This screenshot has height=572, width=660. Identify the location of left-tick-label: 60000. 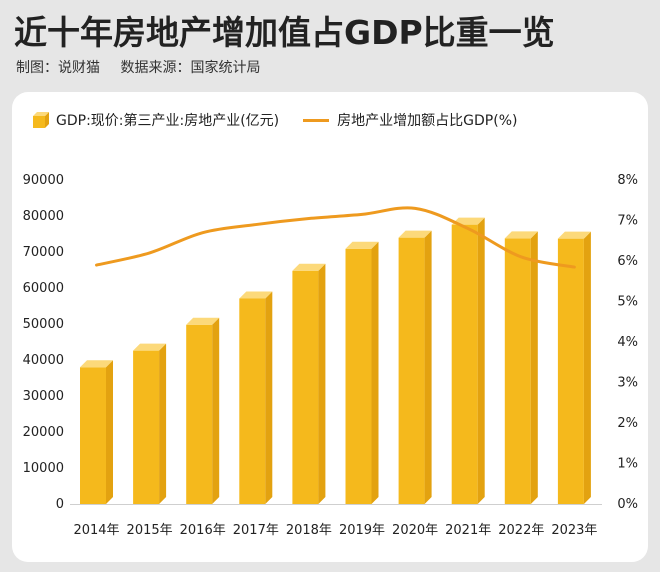
(43, 288).